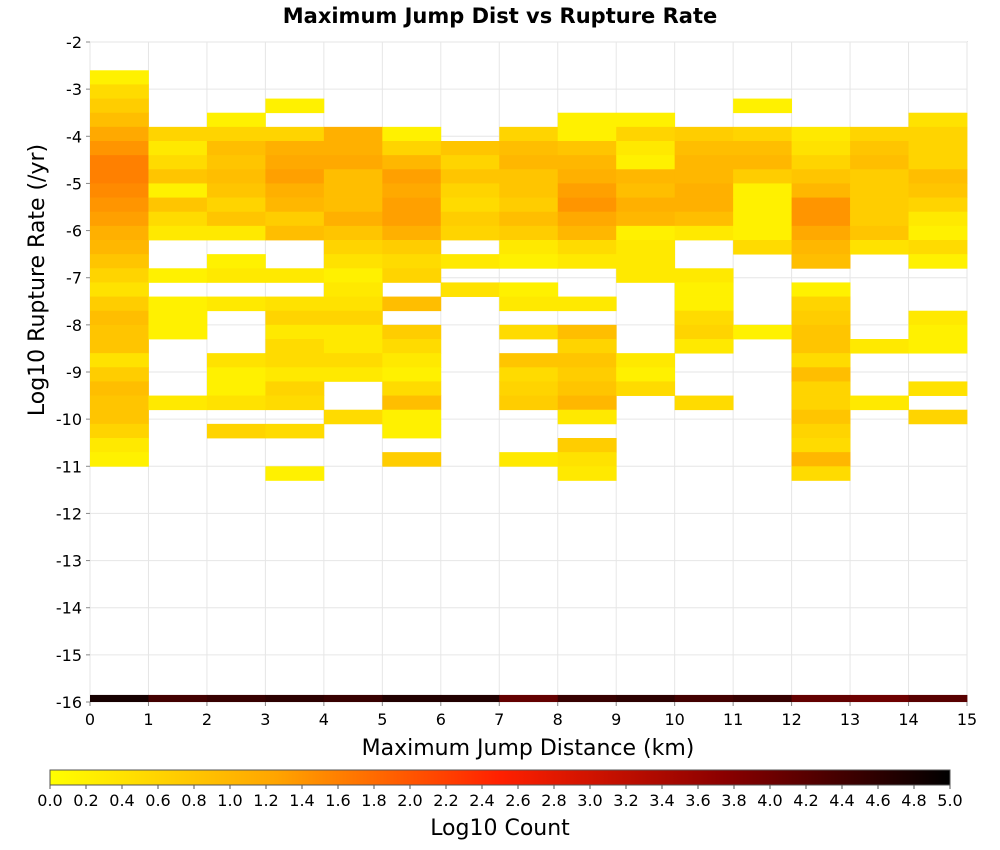 The width and height of the screenshot is (1000, 850). What do you see at coordinates (301, 800) in the screenshot?
I see `colorbar-tick-label: 1.4` at bounding box center [301, 800].